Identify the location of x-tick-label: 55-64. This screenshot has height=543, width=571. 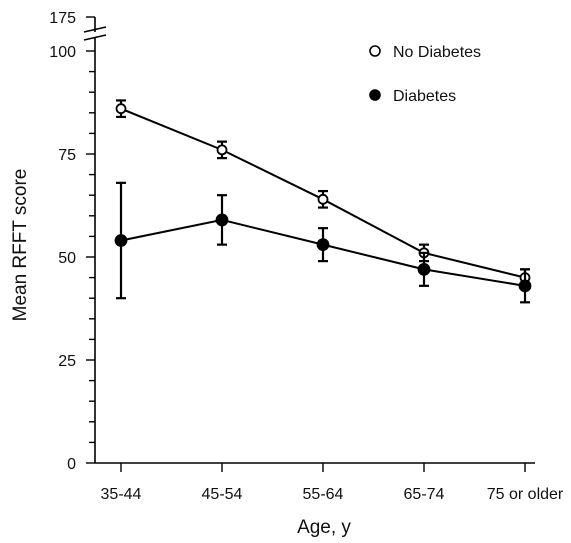
(323, 494).